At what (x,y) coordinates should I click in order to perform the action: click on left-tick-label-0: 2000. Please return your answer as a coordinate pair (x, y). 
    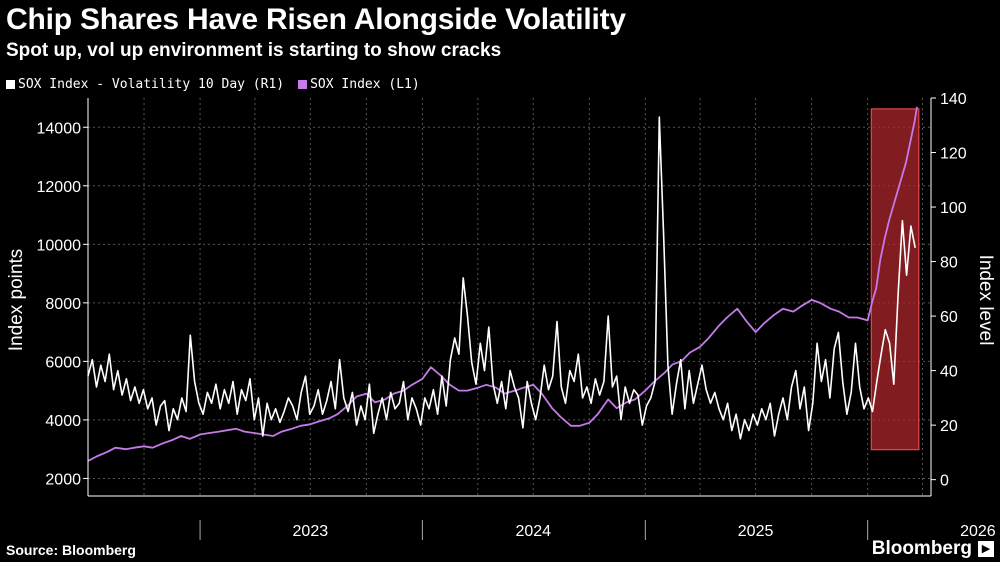
    Looking at the image, I should click on (63, 479).